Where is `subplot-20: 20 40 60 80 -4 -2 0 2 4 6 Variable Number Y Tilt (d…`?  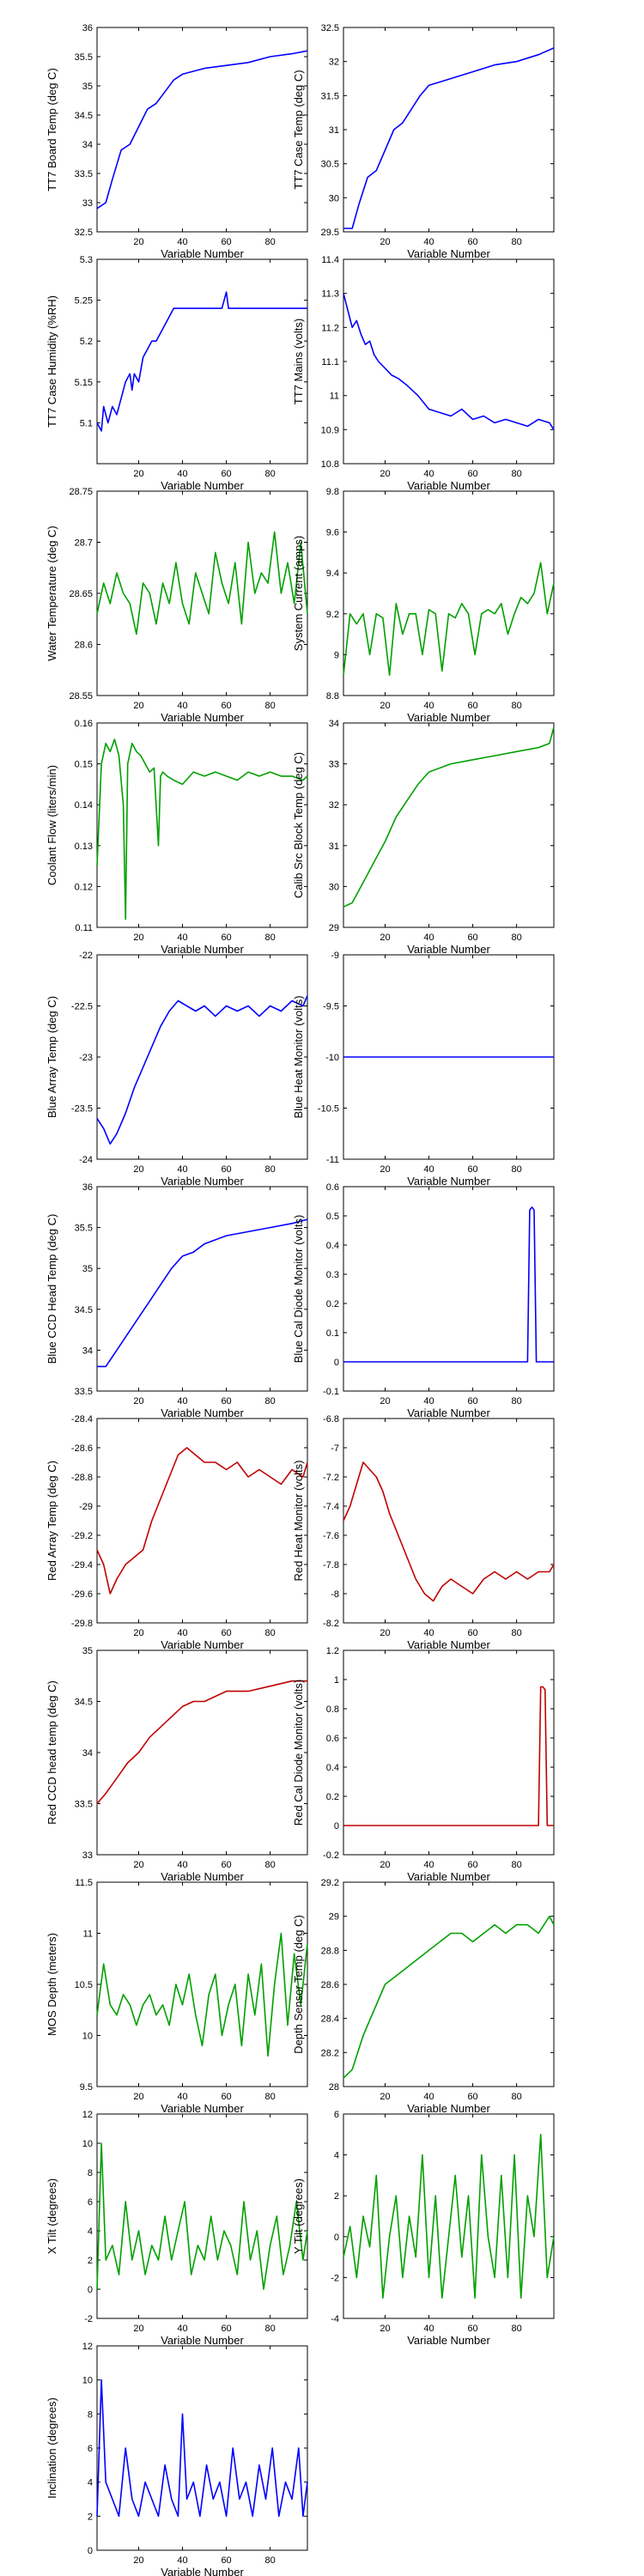 subplot-20: 20 40 60 80 -4 -2 0 2 4 6 Variable Number Y Tilt (d… is located at coordinates (423, 2229).